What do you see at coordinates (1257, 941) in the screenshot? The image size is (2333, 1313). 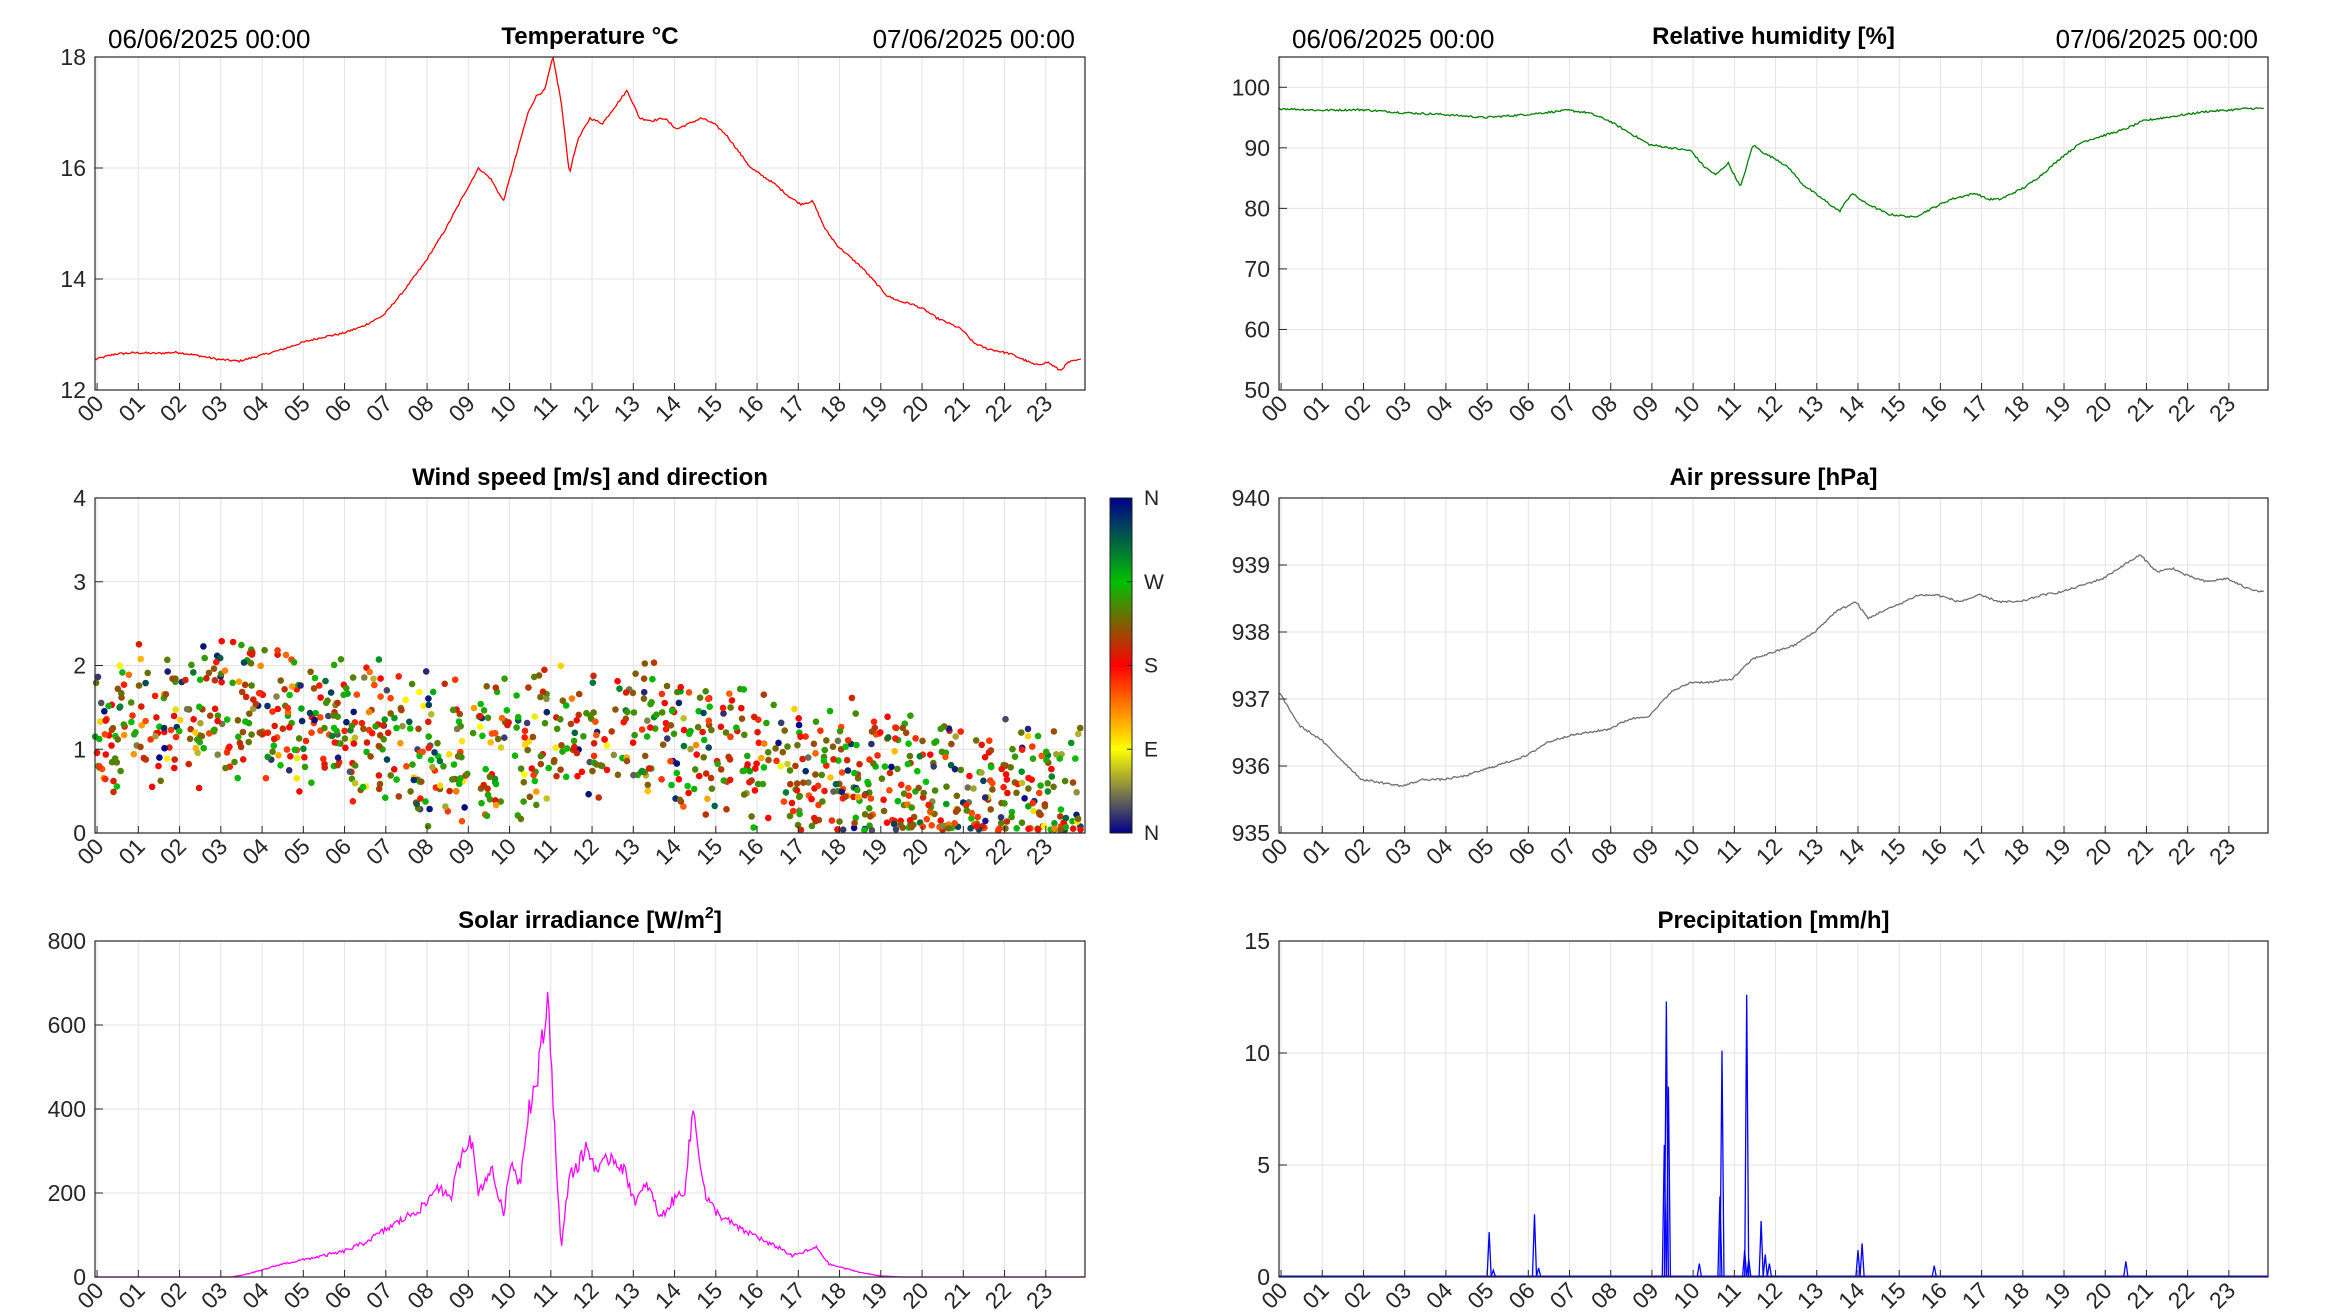 I see `precipitation-ytick-label: 15` at bounding box center [1257, 941].